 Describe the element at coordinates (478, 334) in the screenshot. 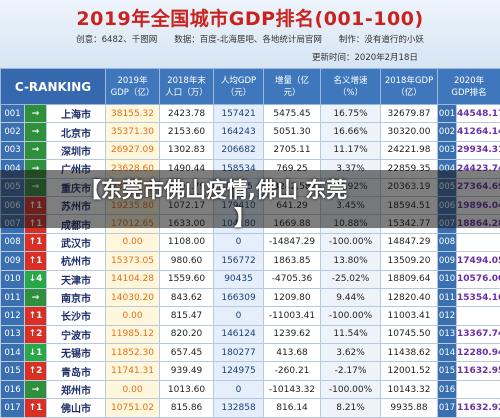

I see `gdp-2020: 13367.74` at that location.